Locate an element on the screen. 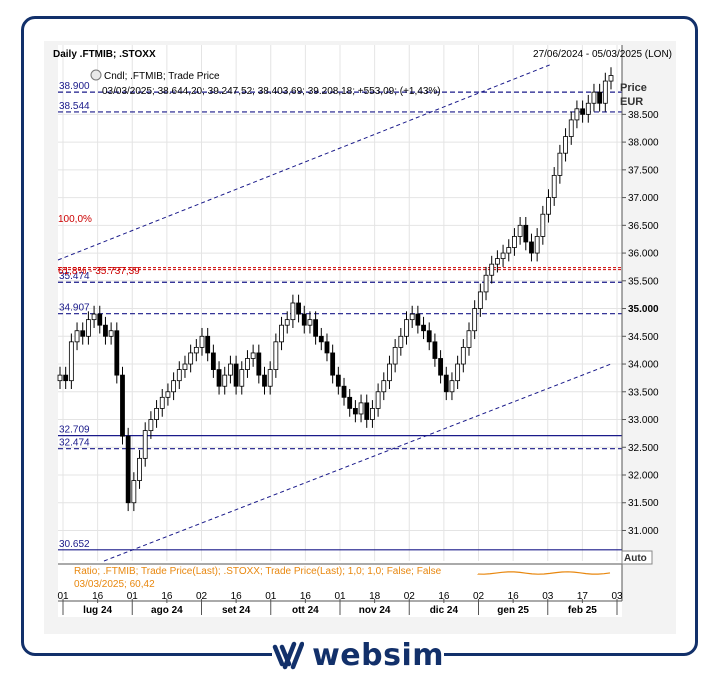  y-tick-label: 35.000 is located at coordinates (643, 309).